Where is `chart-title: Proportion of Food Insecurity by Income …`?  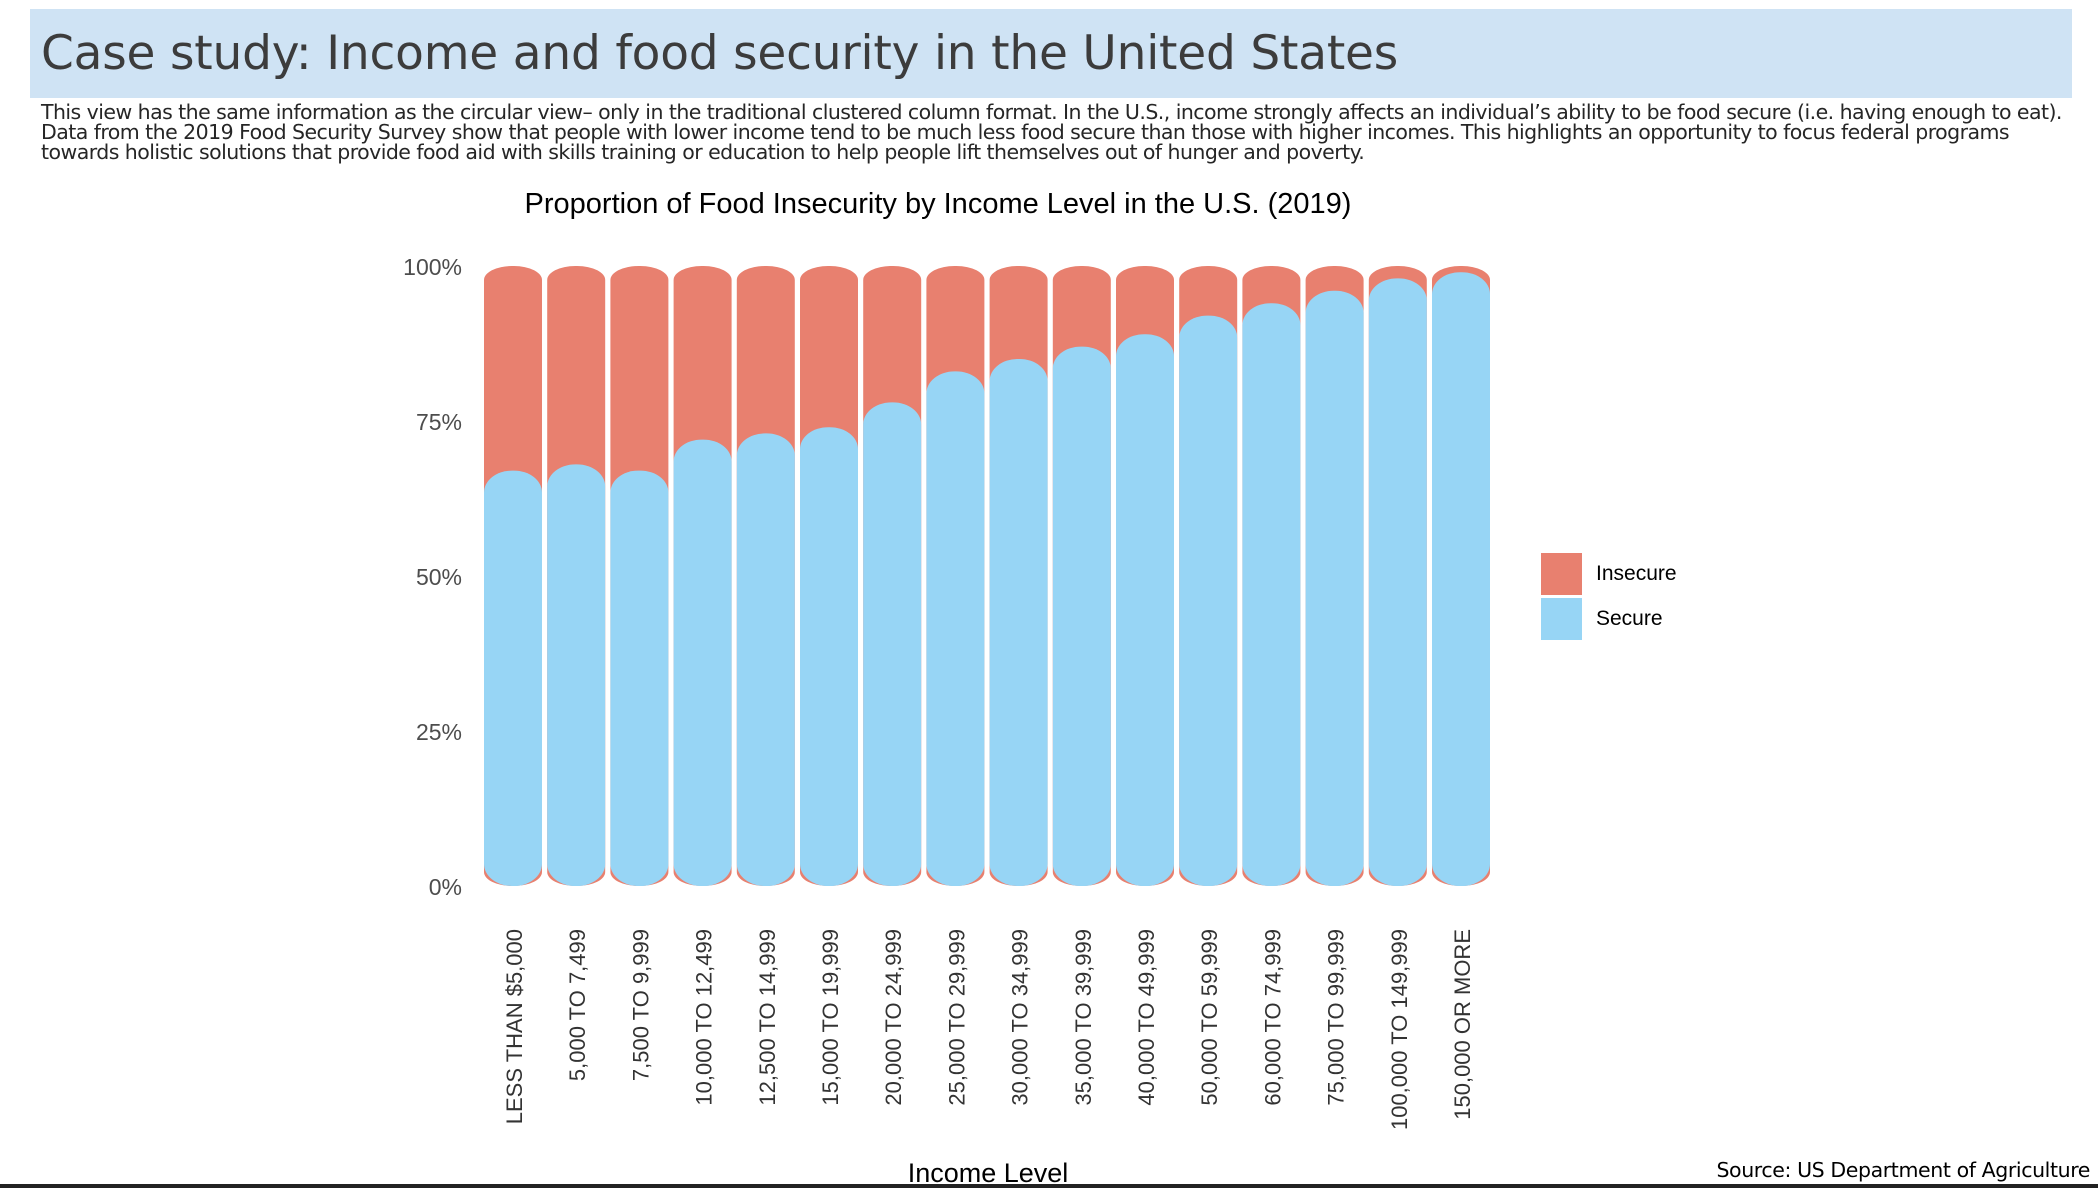
chart-title: Proportion of Food Insecurity by Income … is located at coordinates (938, 204).